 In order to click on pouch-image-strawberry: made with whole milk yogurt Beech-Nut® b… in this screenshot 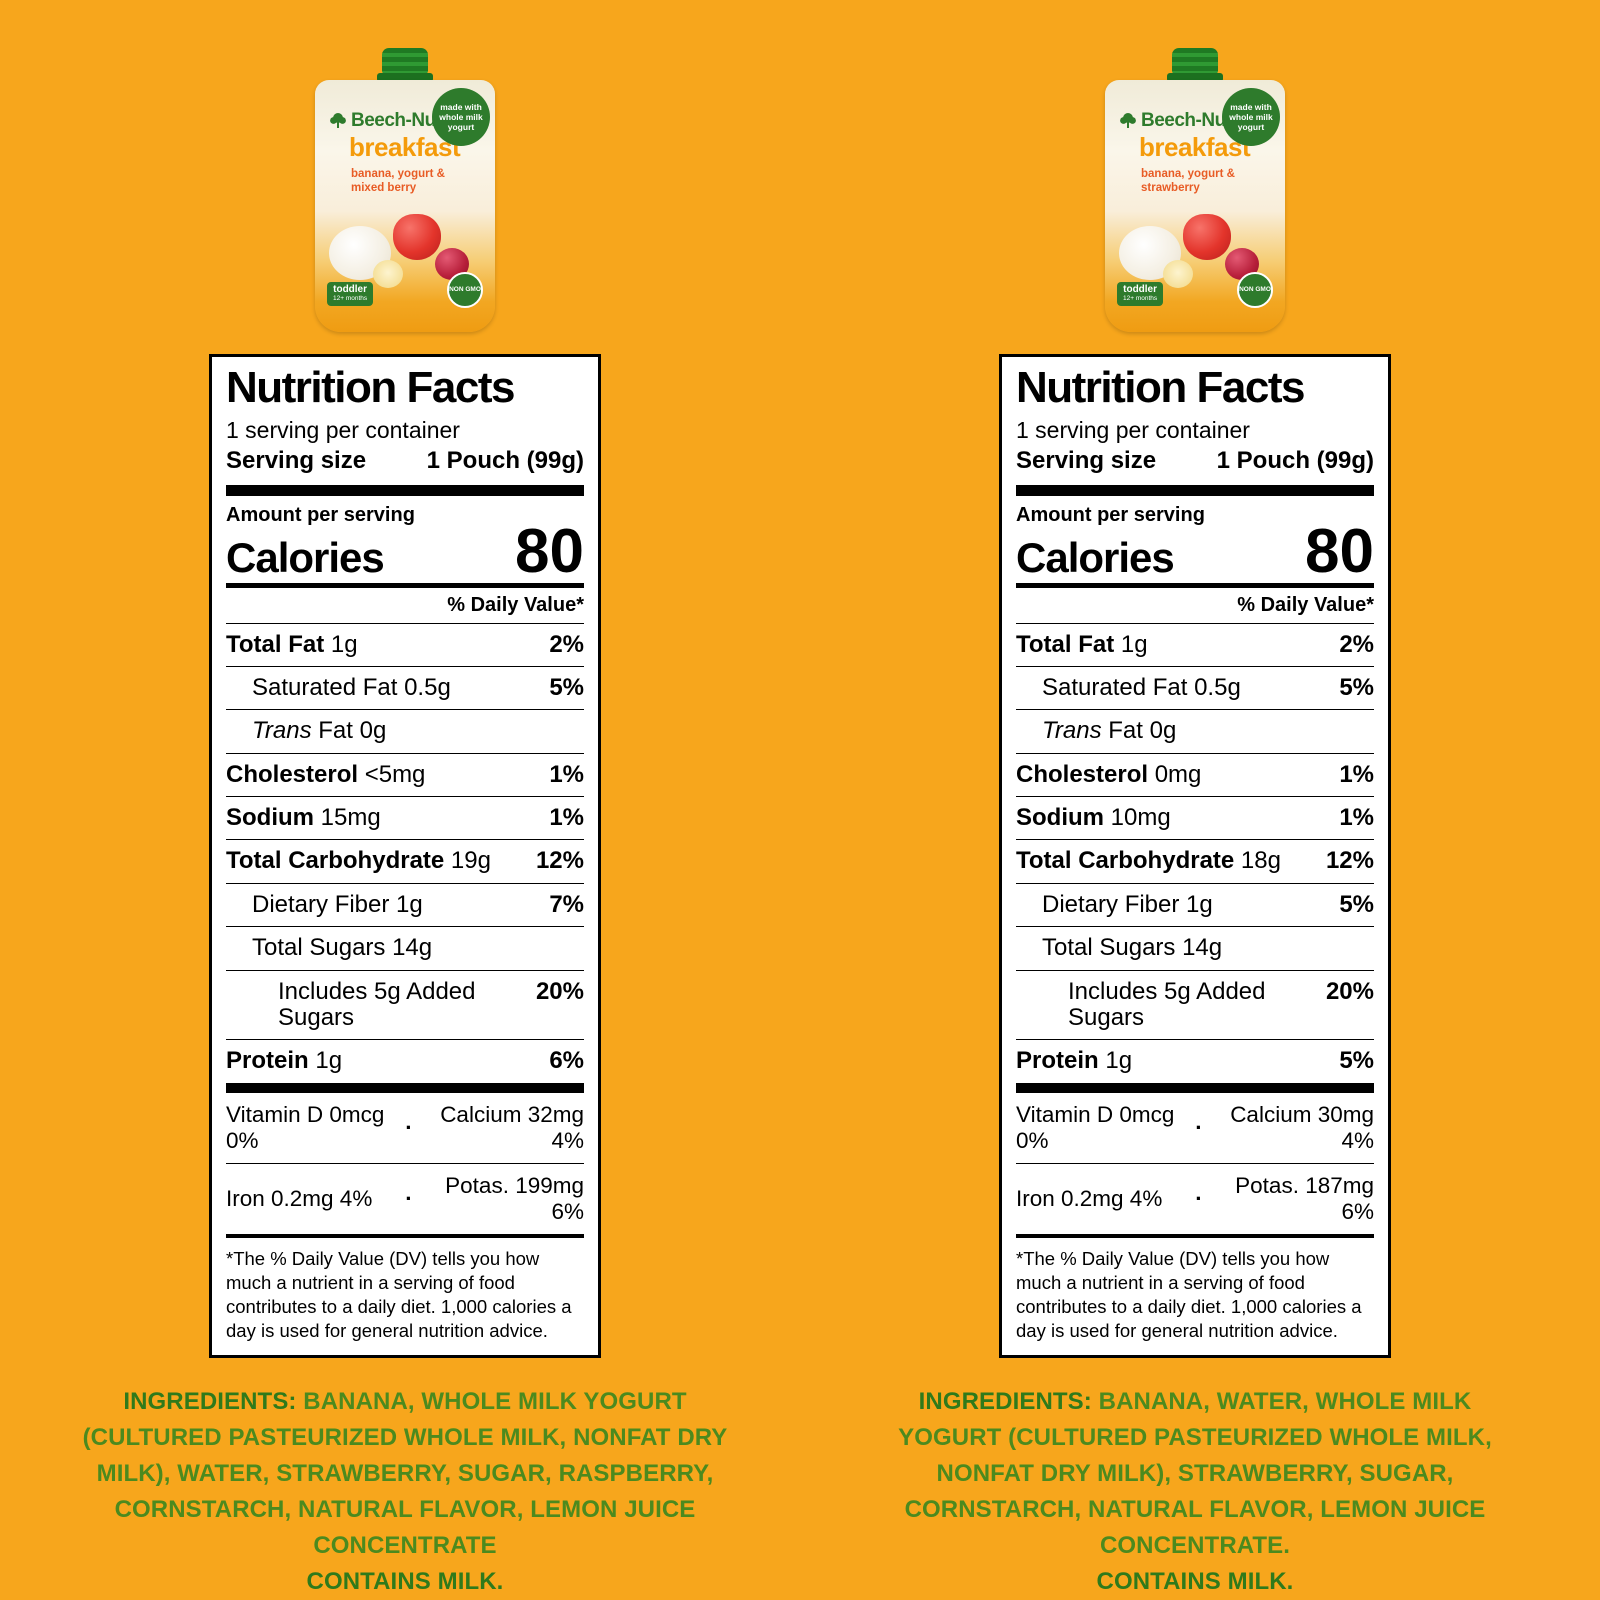, I will do `click(1195, 196)`.